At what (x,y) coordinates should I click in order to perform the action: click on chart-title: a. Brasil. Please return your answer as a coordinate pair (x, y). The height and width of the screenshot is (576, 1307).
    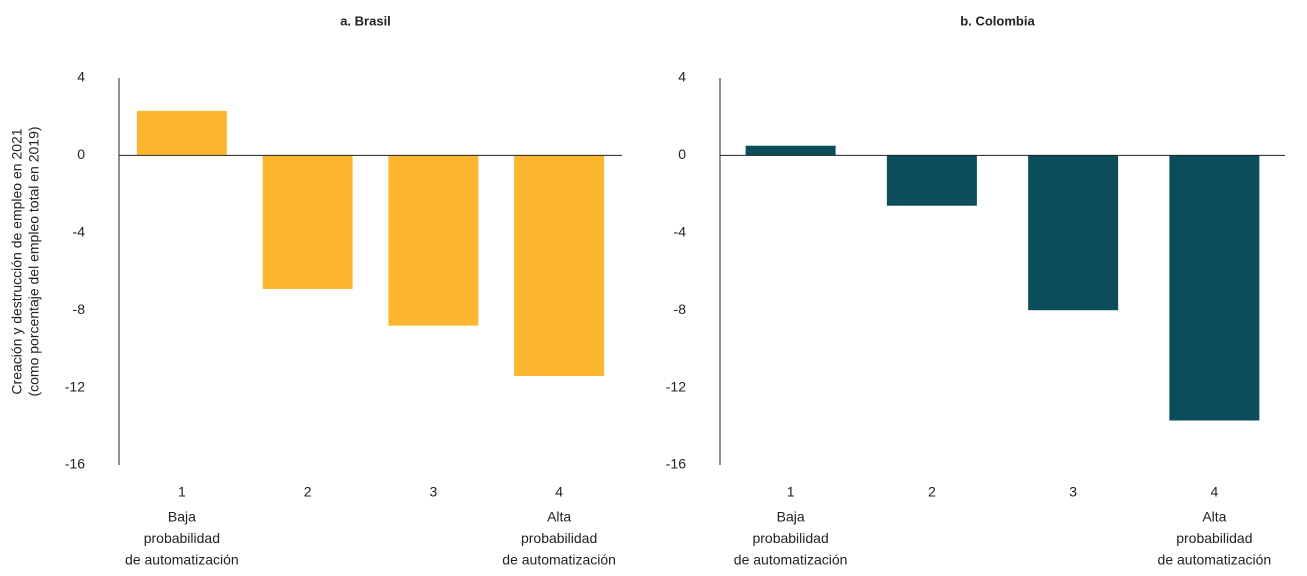
    Looking at the image, I should click on (365, 20).